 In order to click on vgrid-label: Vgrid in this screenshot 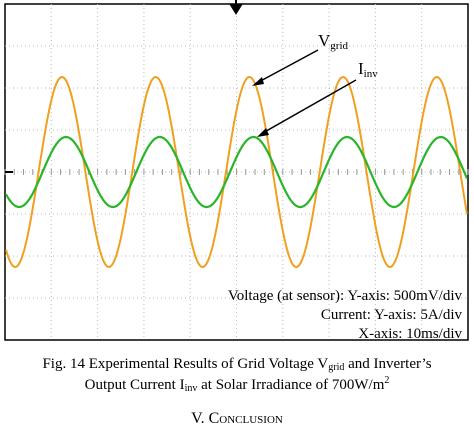, I will do `click(333, 41)`.